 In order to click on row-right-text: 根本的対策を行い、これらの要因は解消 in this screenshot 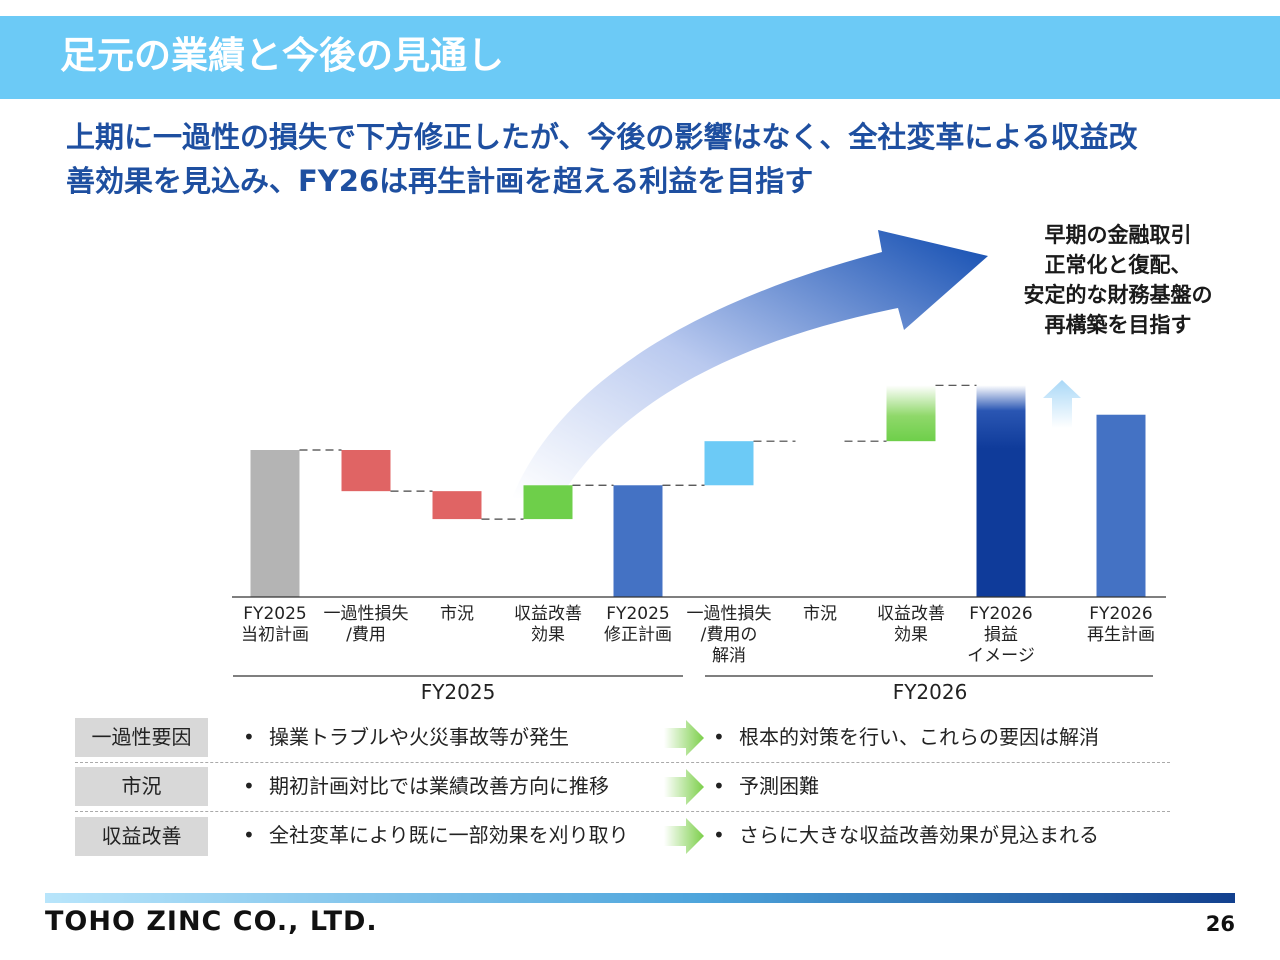, I will do `click(919, 737)`.